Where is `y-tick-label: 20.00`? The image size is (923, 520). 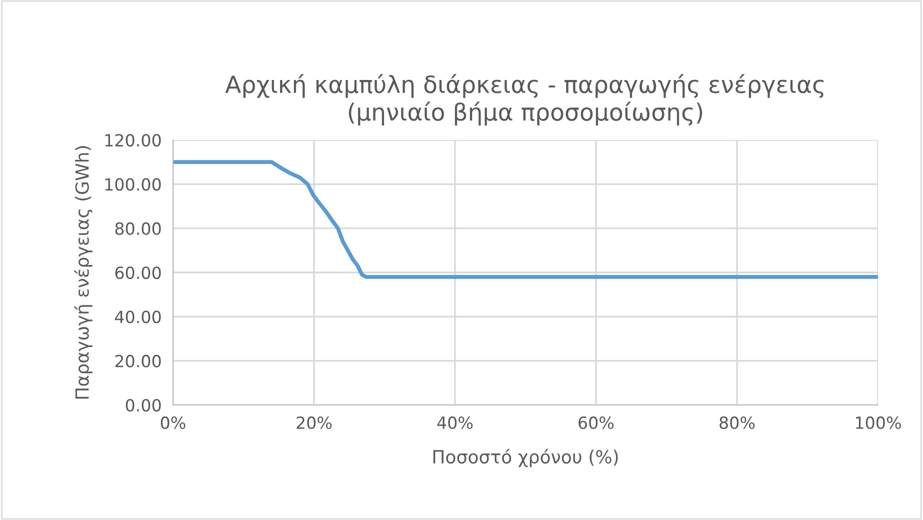 y-tick-label: 20.00 is located at coordinates (138, 361).